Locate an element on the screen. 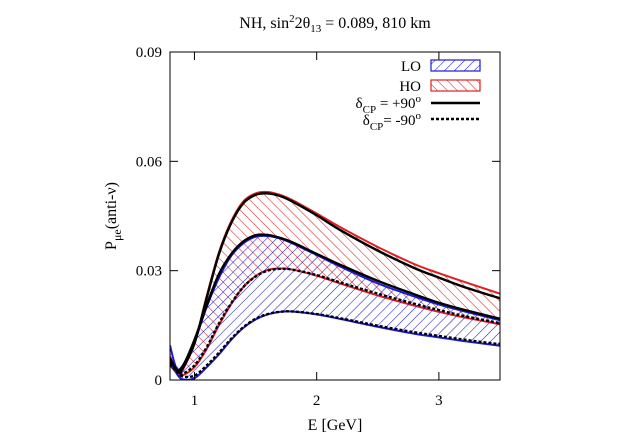 This screenshot has width=623, height=436. x-tick-label-1: 1 is located at coordinates (195, 401).